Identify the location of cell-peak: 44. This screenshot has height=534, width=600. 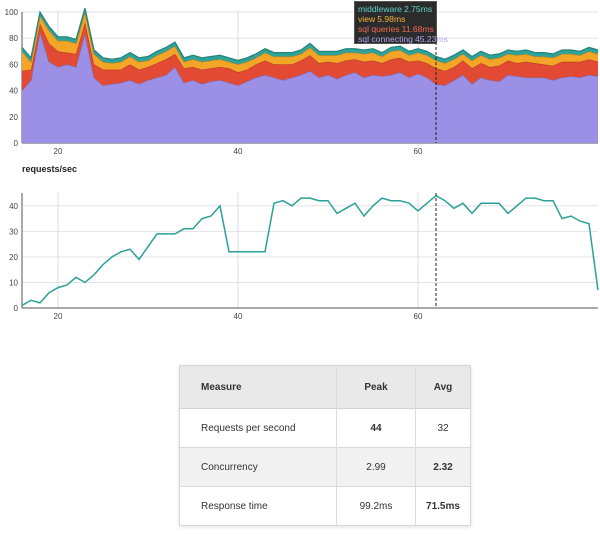
(376, 428).